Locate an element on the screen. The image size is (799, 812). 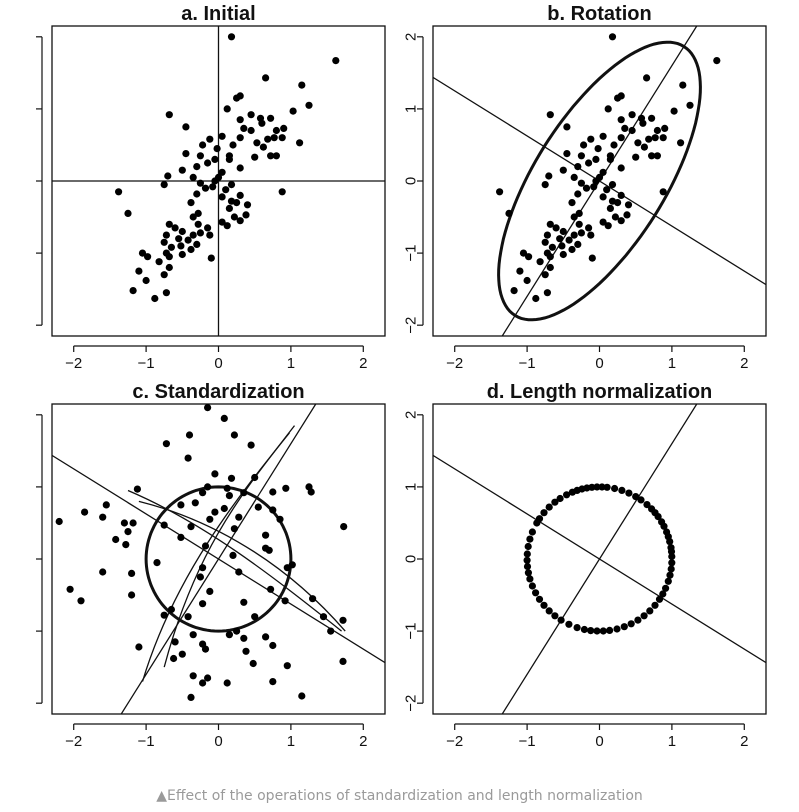
transformed-axis-curve is located at coordinates (234, 560).